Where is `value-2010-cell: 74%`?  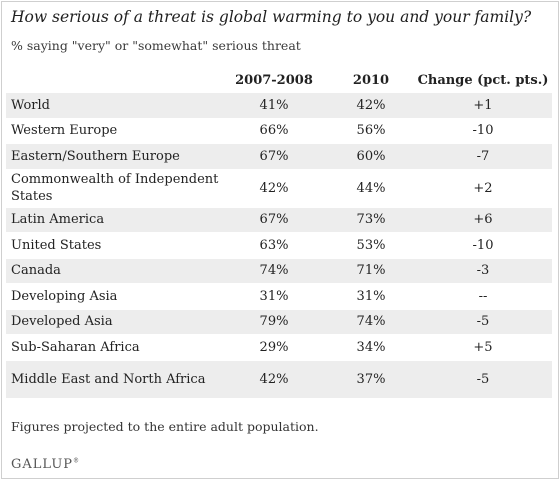 value-2010-cell: 74% is located at coordinates (371, 321).